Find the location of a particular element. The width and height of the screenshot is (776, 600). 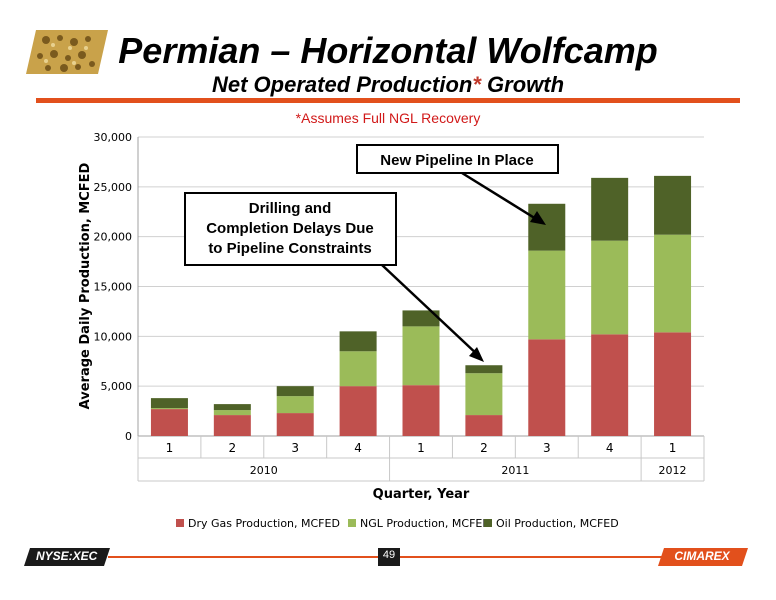

subtitle-asterisk: * is located at coordinates (476, 84).